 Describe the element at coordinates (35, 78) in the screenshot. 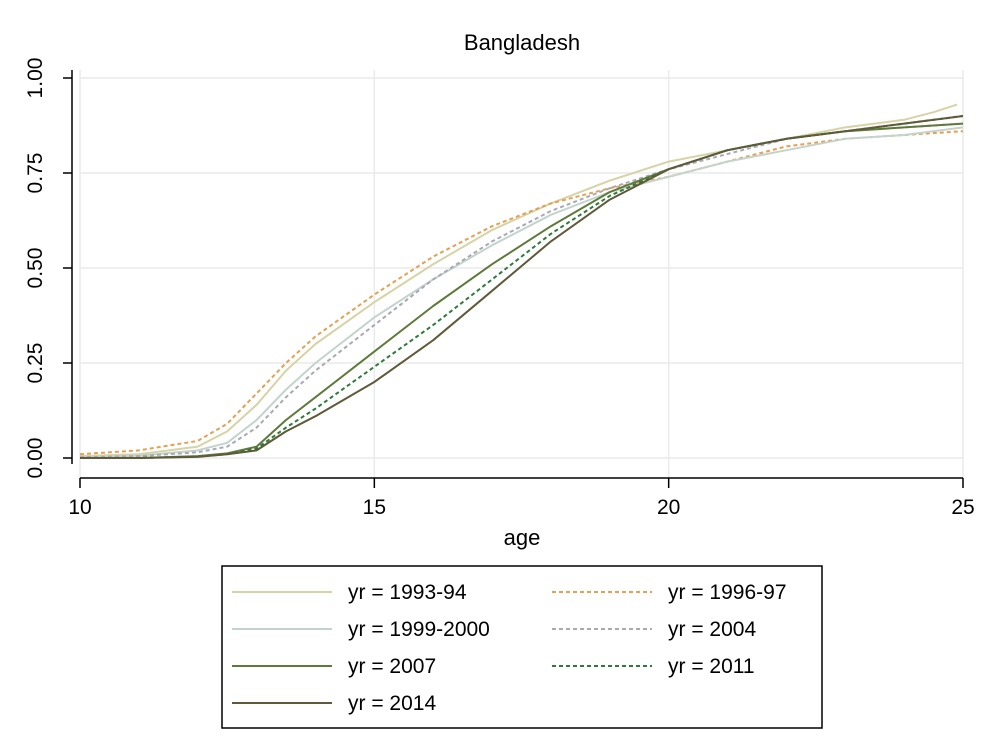

I see `y-tick-label: 1.00` at that location.